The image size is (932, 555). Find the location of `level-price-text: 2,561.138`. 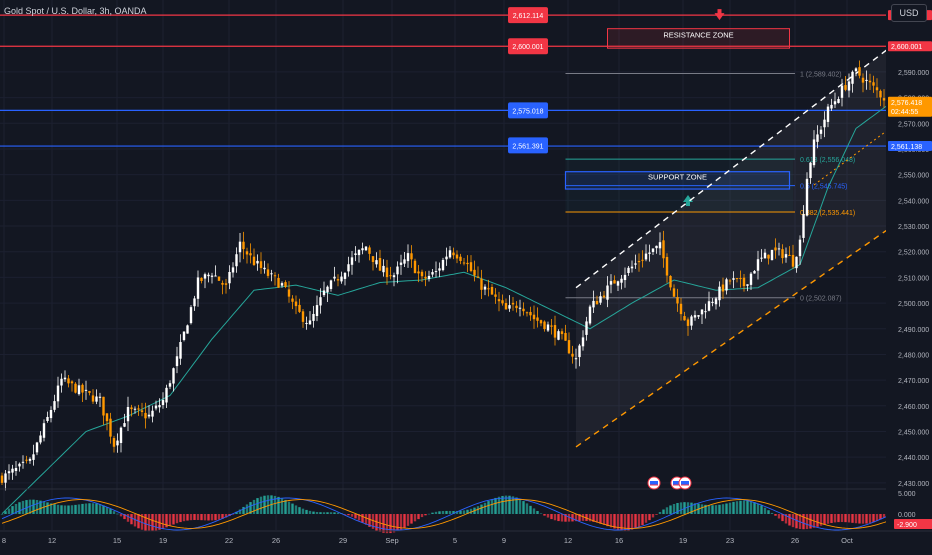

level-price-text: 2,561.138 is located at coordinates (906, 147).